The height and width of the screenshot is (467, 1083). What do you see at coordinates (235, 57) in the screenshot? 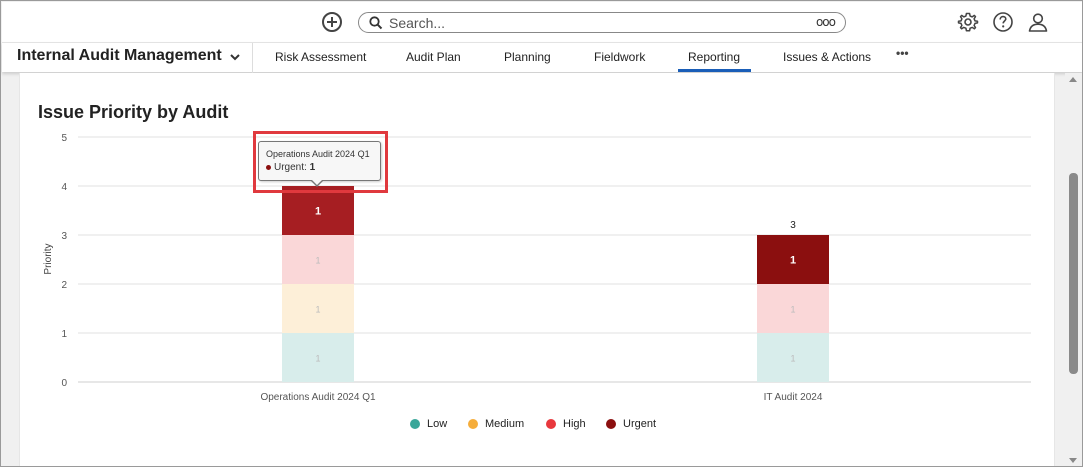
I see `chevron-down-icon` at bounding box center [235, 57].